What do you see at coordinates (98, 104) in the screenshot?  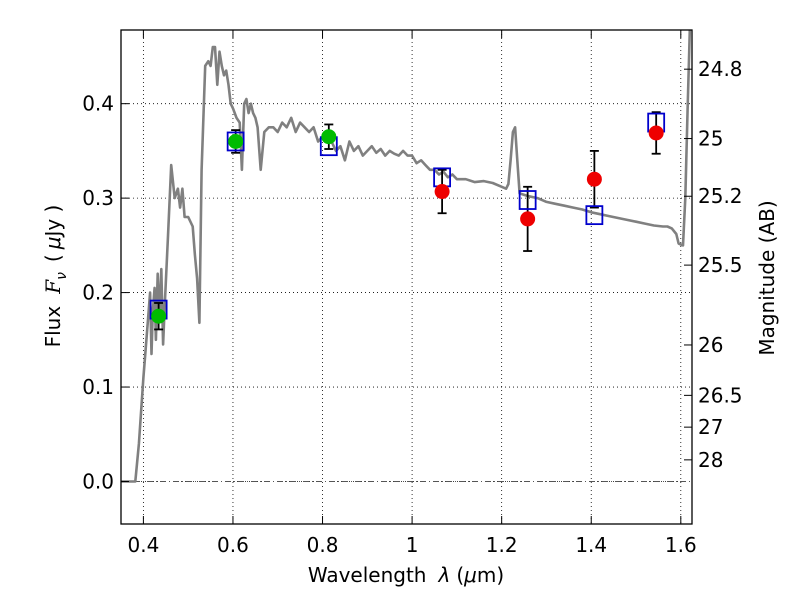 I see `y-tick-label-4: 0.4` at bounding box center [98, 104].